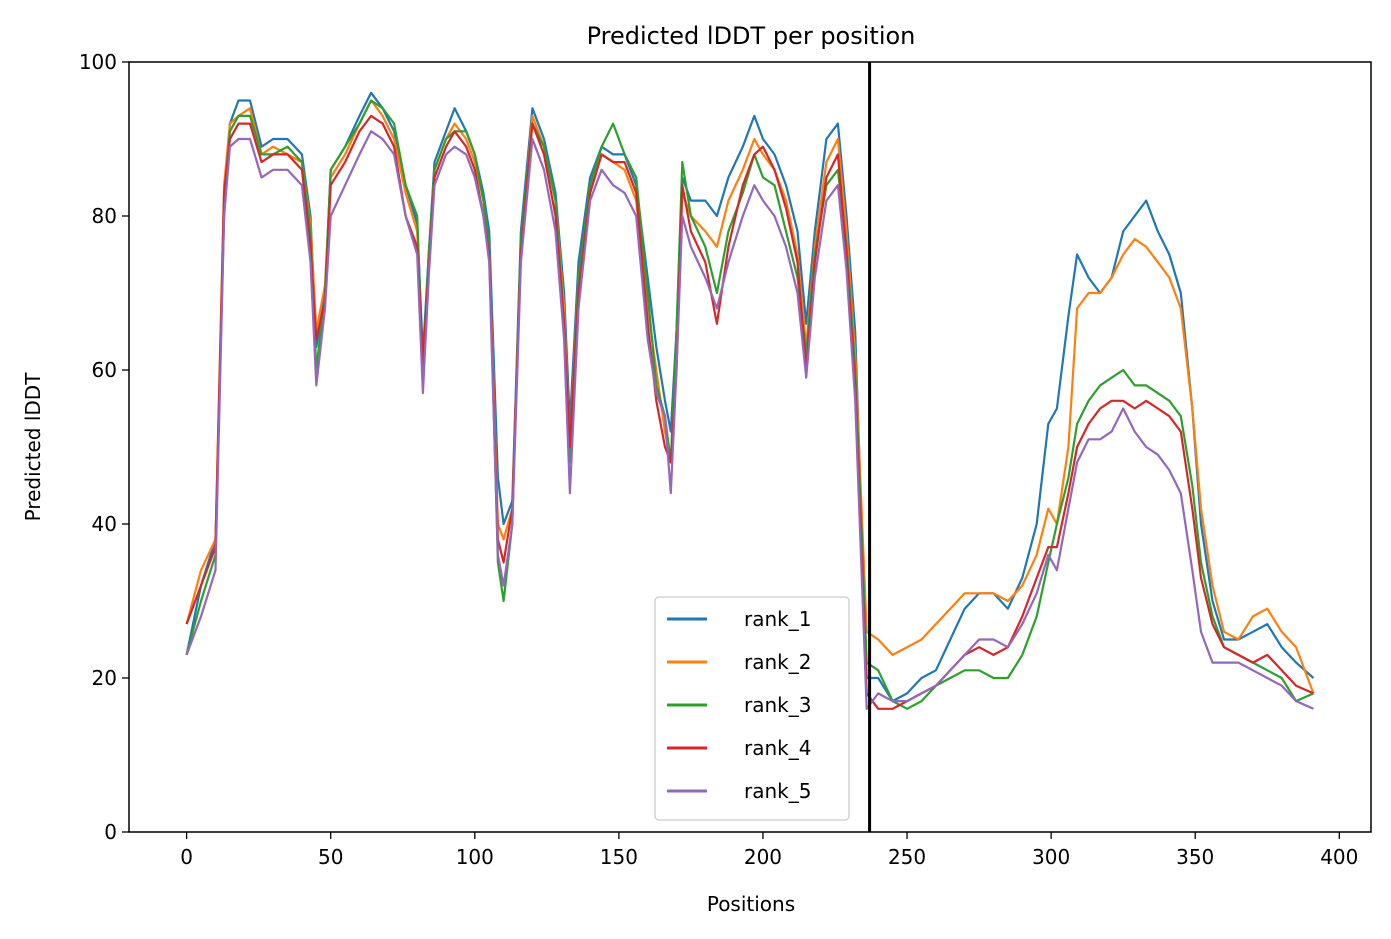 Image resolution: width=1391 pixels, height=939 pixels. What do you see at coordinates (1051, 857) in the screenshot?
I see `x-tick-label: 300` at bounding box center [1051, 857].